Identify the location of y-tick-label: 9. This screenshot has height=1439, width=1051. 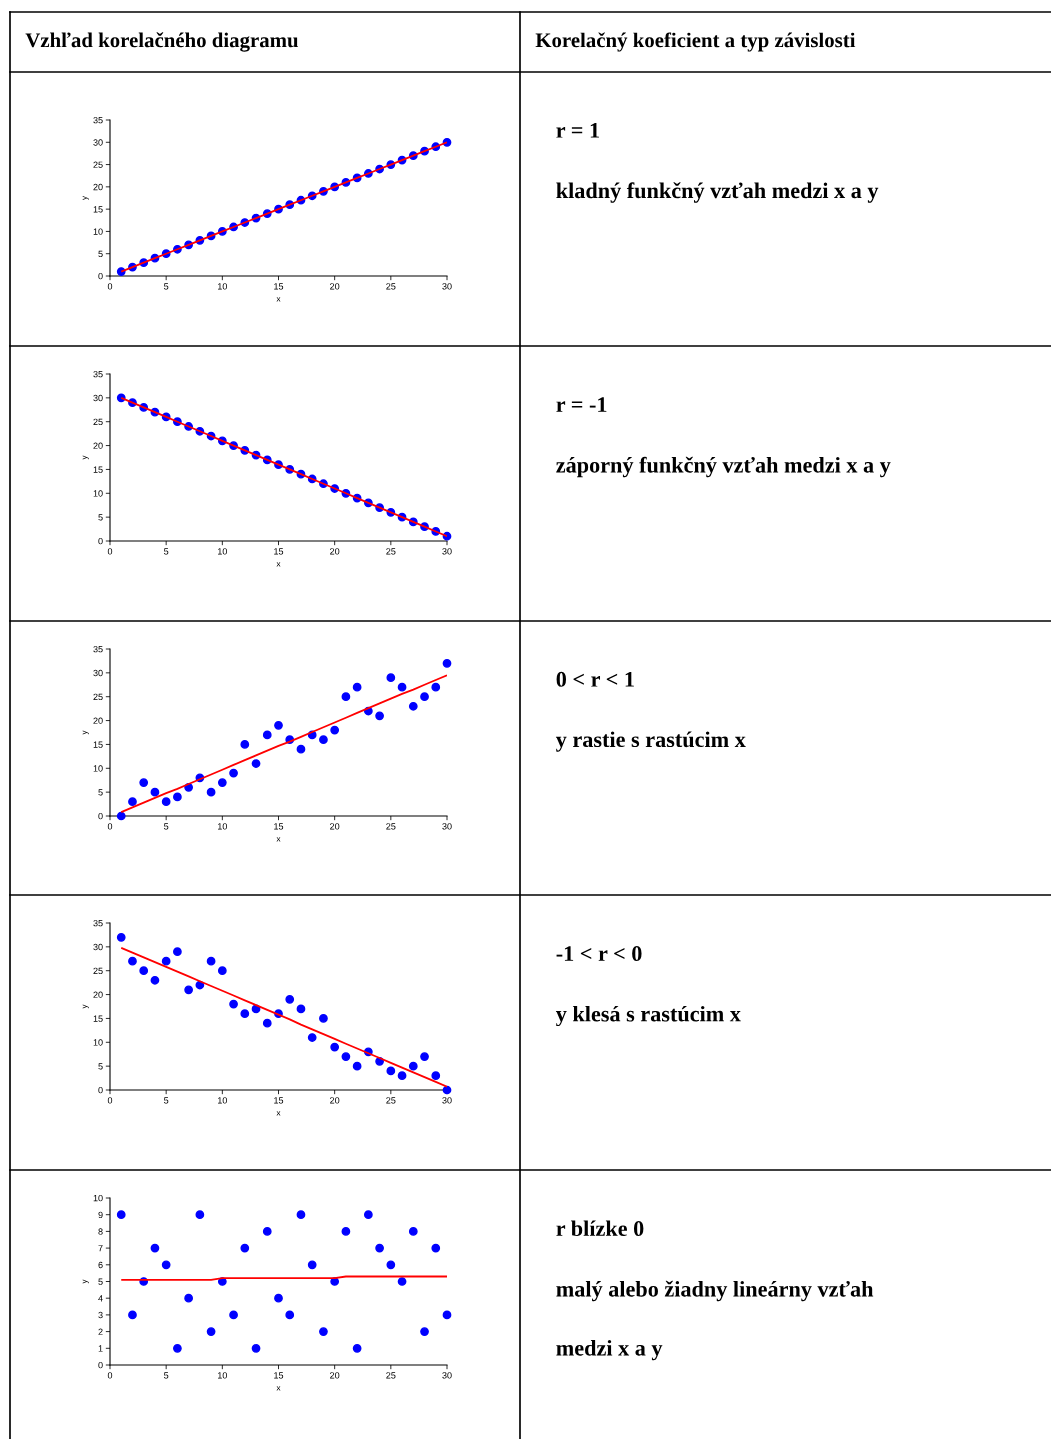
(100, 1215).